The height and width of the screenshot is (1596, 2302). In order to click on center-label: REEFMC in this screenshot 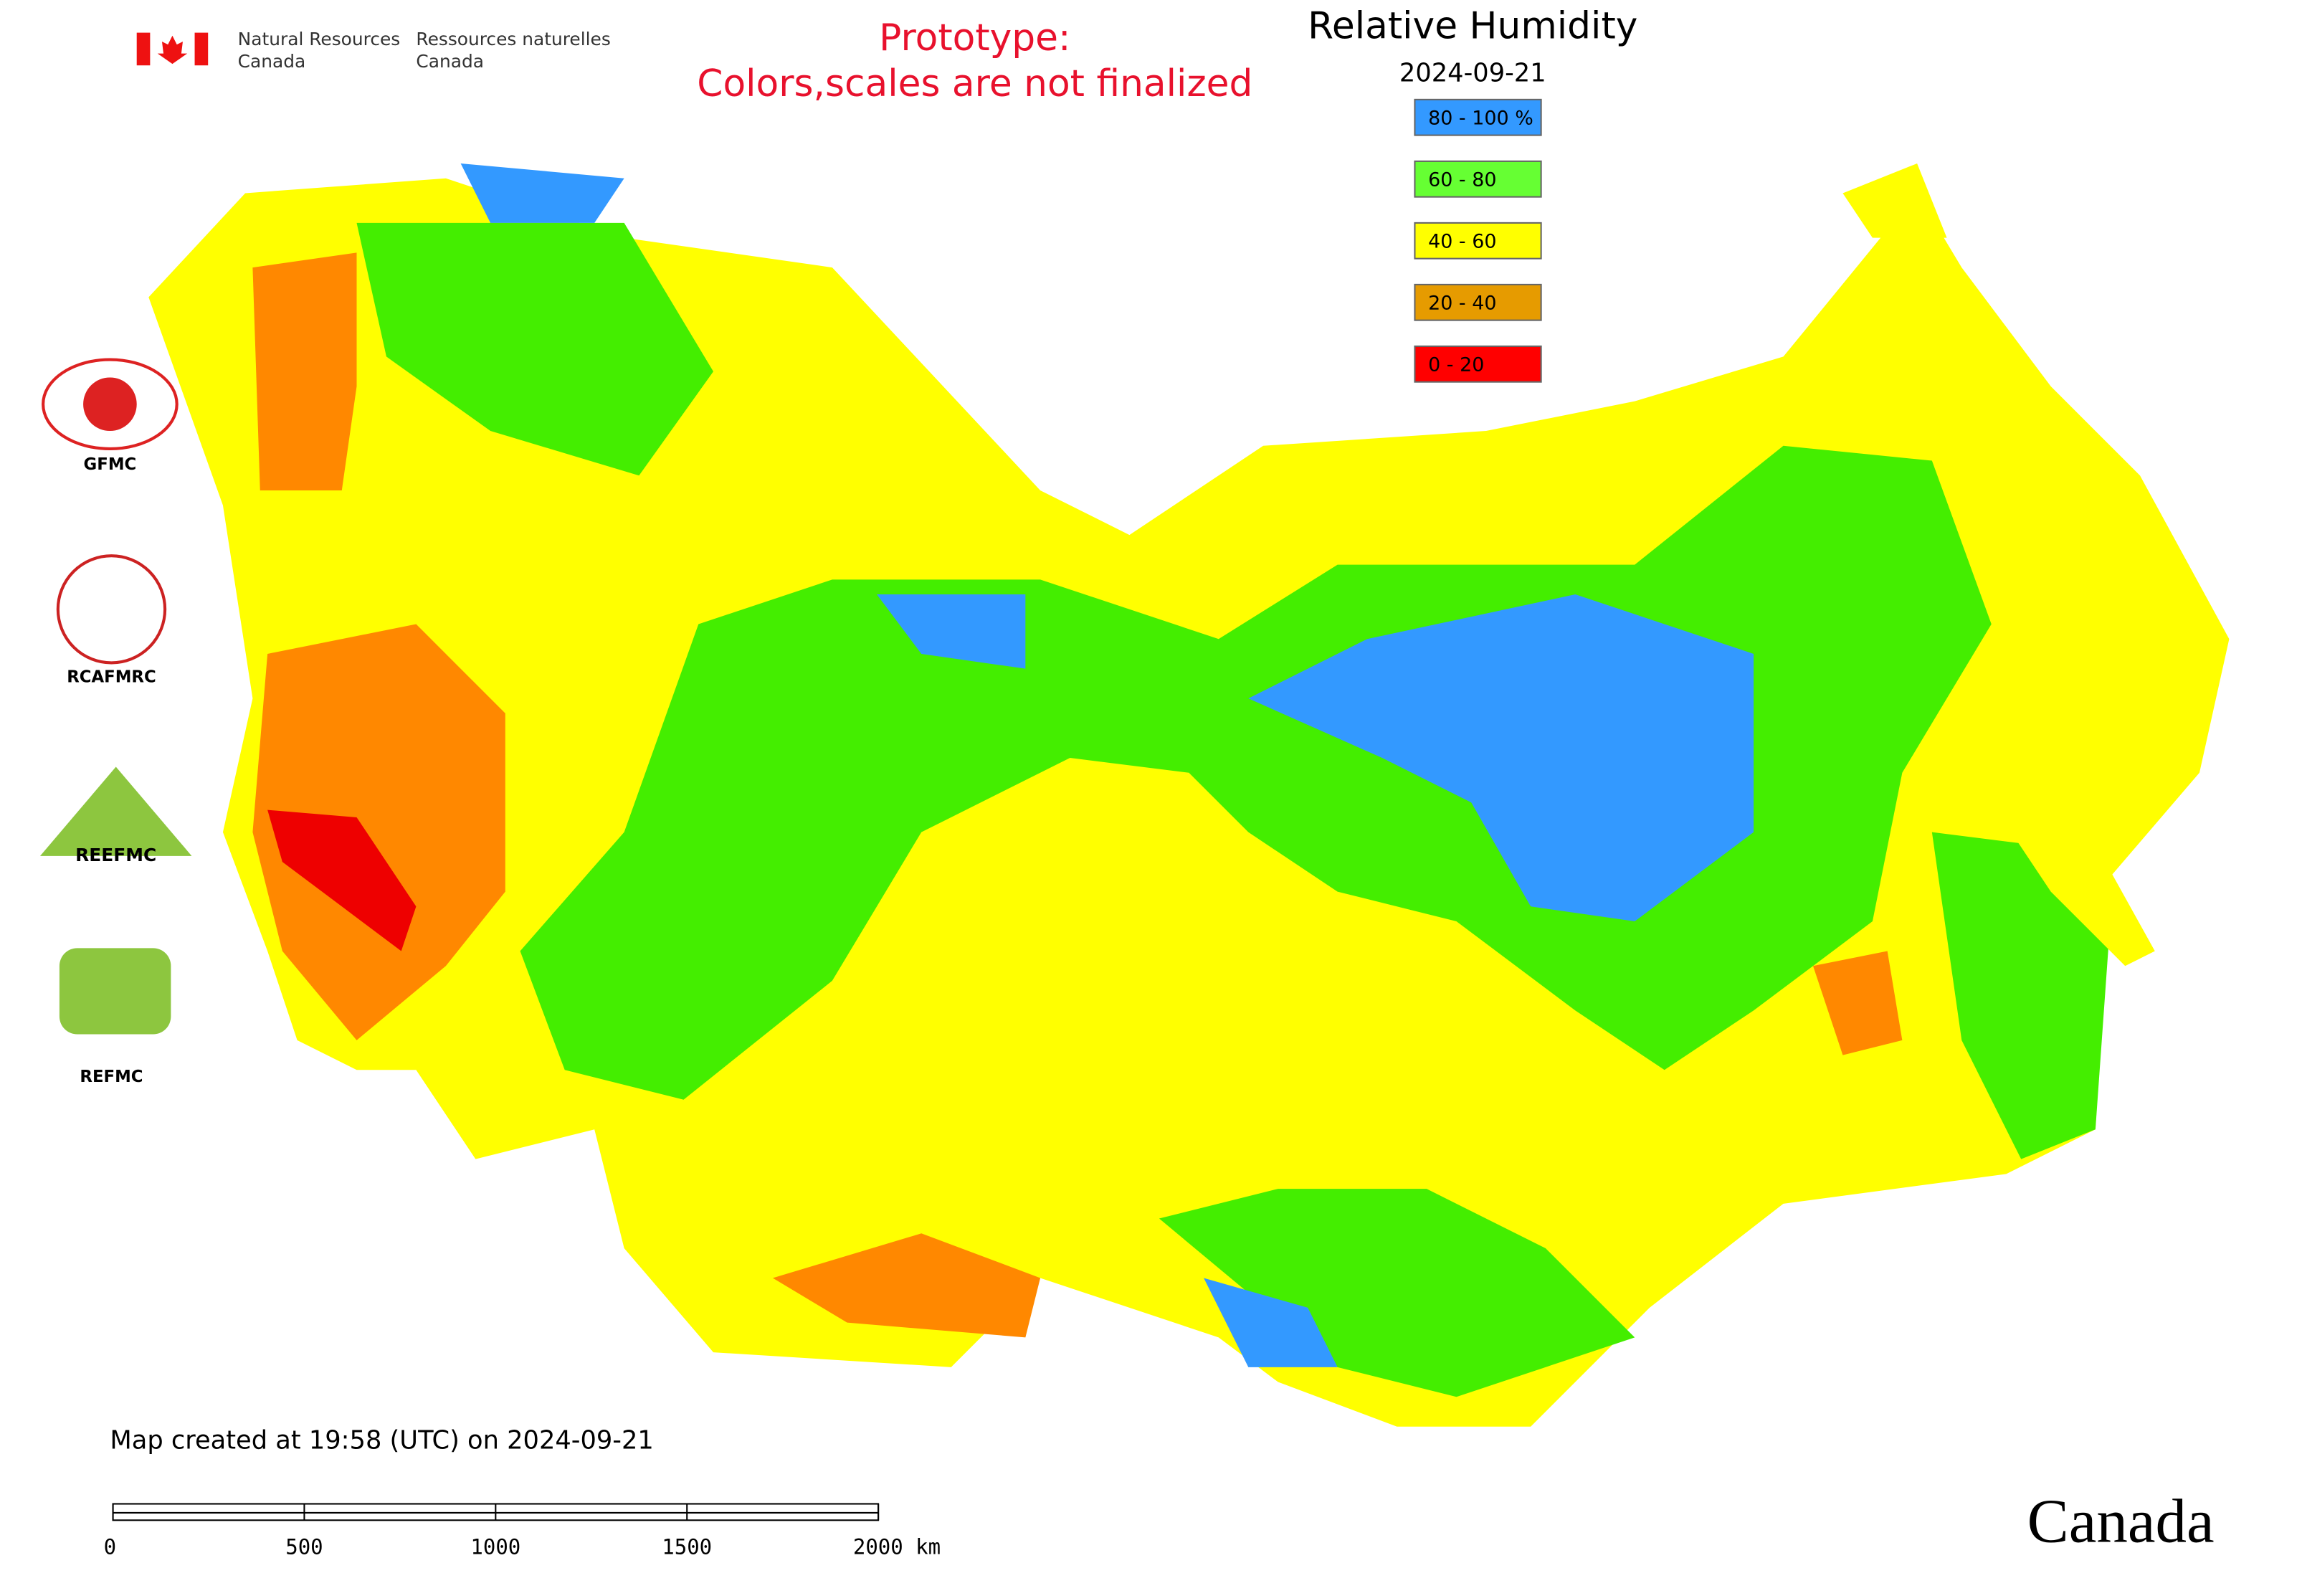, I will do `click(115, 855)`.